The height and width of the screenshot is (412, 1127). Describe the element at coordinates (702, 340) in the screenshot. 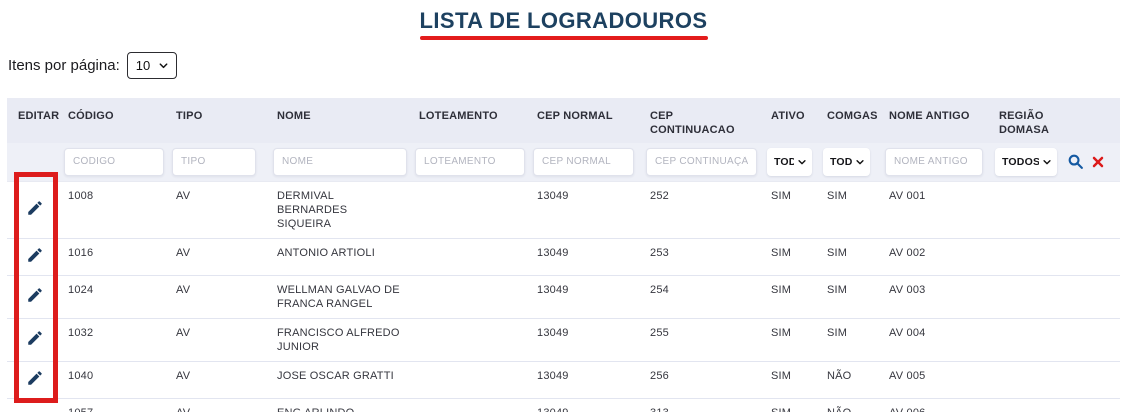

I see `cep-continuacao-cell: 255` at that location.